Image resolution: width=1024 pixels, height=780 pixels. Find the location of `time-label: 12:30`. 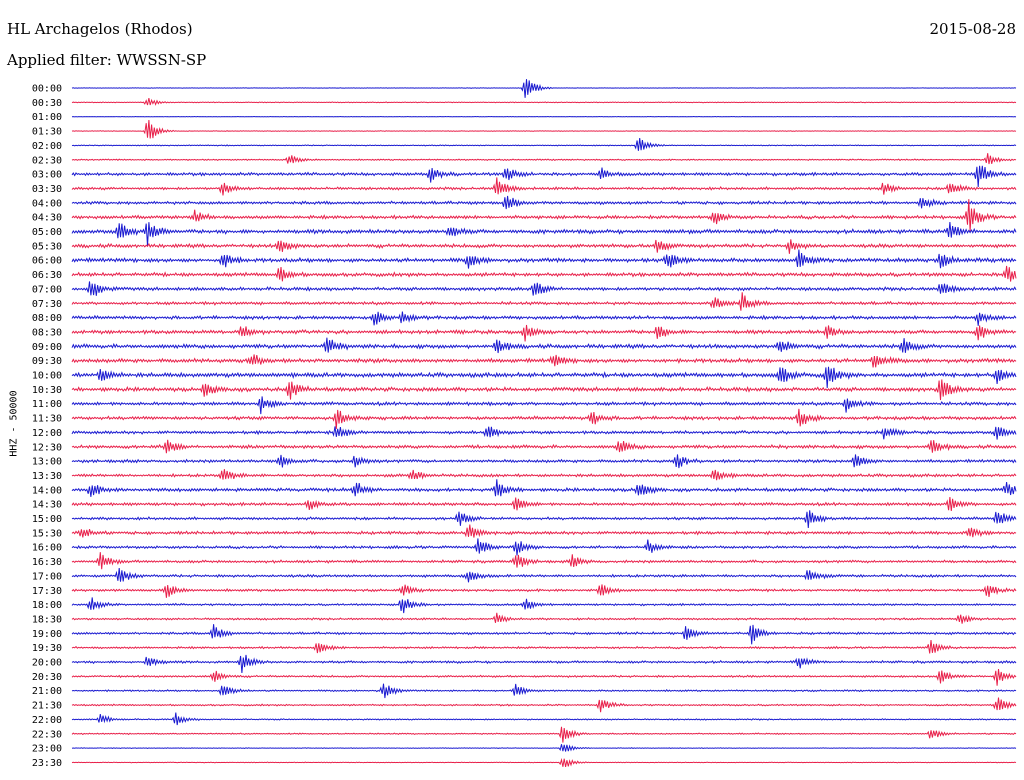

time-label: 12:30 is located at coordinates (47, 447).